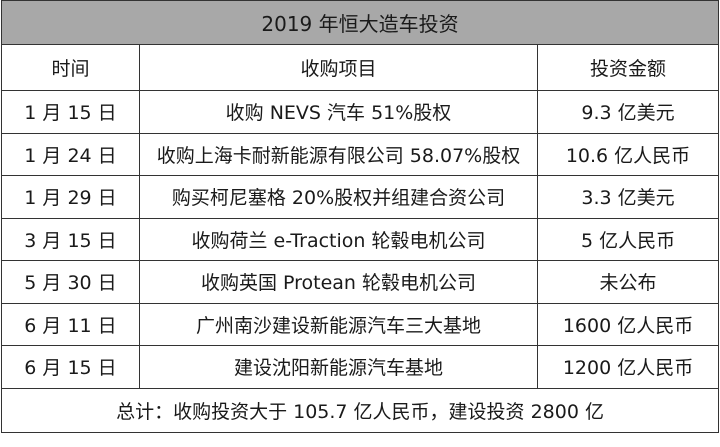 Image resolution: width=720 pixels, height=447 pixels. What do you see at coordinates (628, 239) in the screenshot?
I see `cell-amount: 5 亿人民币` at bounding box center [628, 239].